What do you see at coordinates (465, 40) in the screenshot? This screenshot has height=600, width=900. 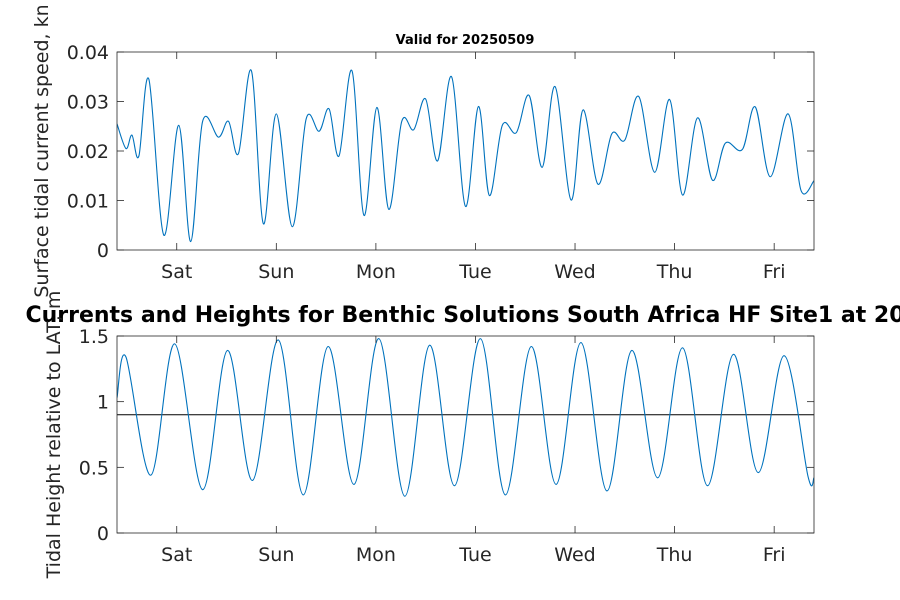 I see `chart-title: Valid for 20250509` at bounding box center [465, 40].